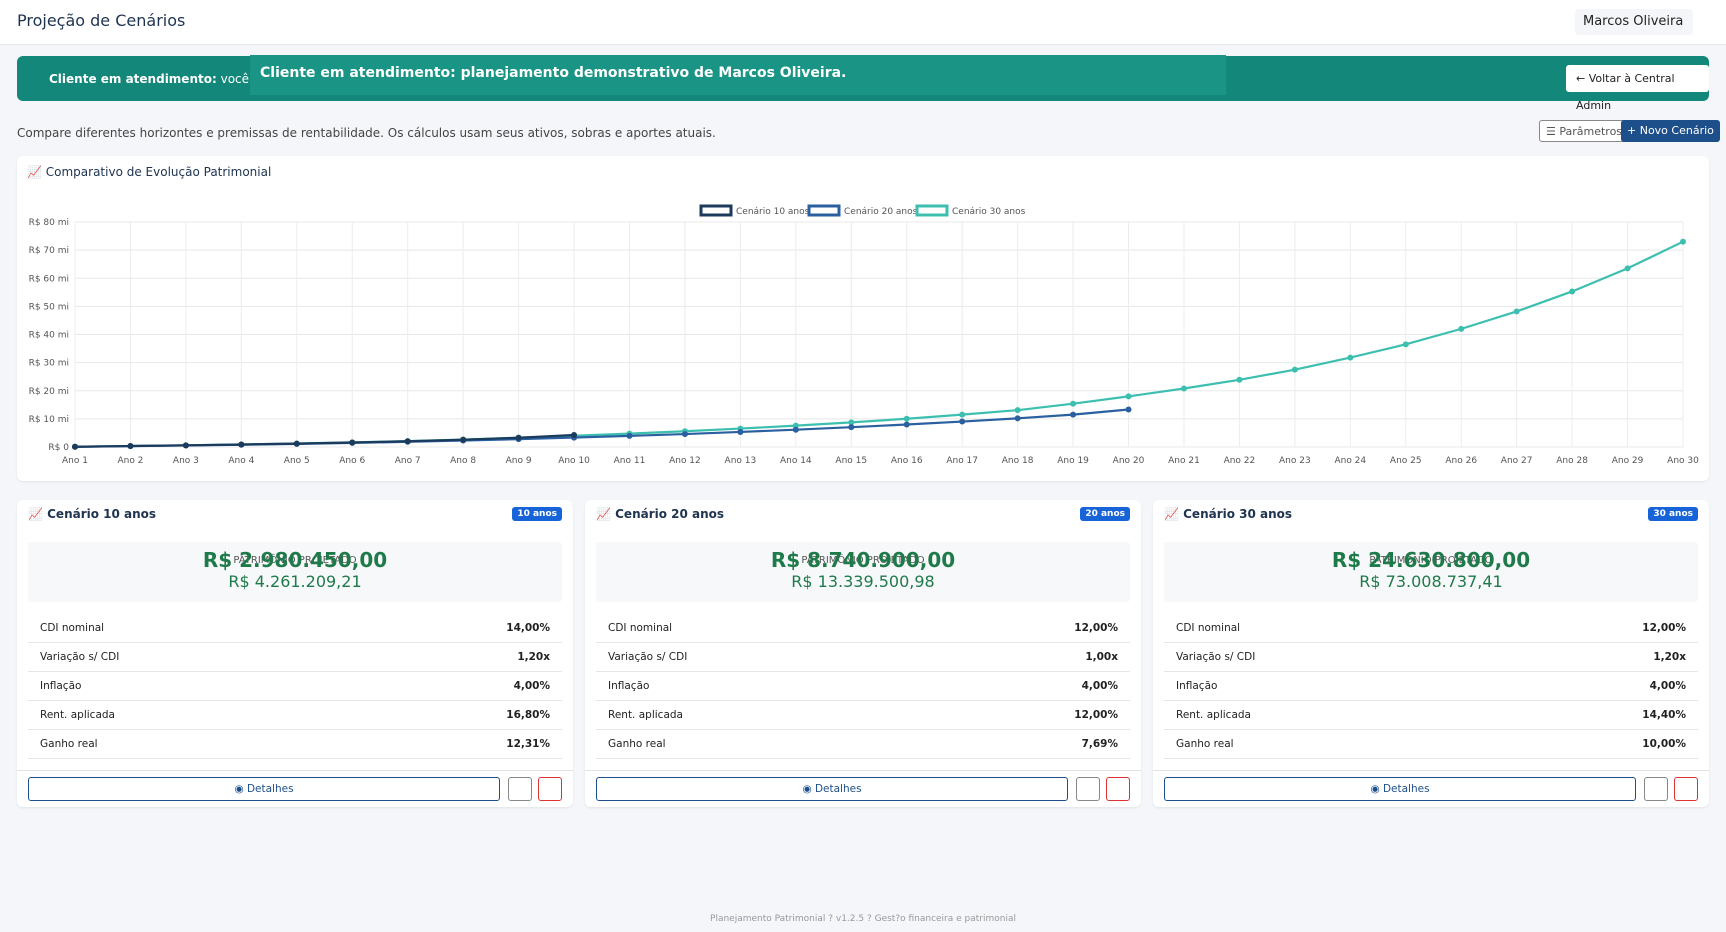 The width and height of the screenshot is (1726, 932). What do you see at coordinates (241, 461) in the screenshot?
I see `x-tick-label: Ano 4` at bounding box center [241, 461].